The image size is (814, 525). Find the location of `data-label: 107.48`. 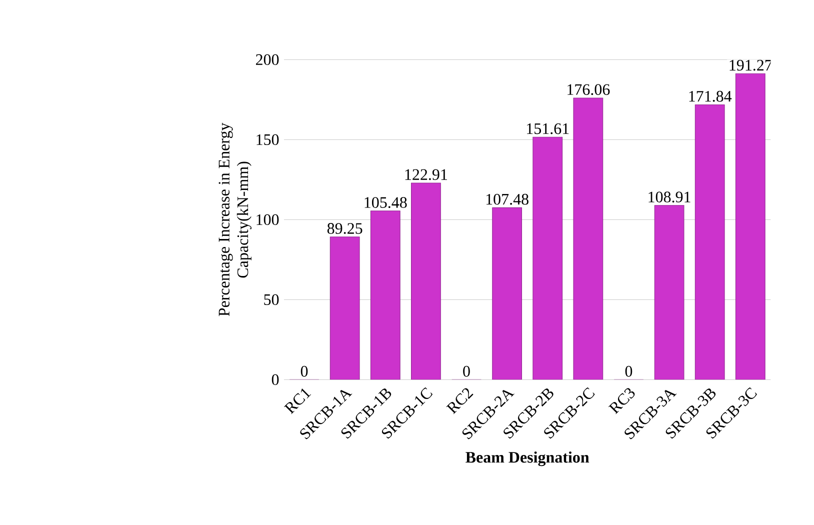

data-label: 107.48 is located at coordinates (507, 199).